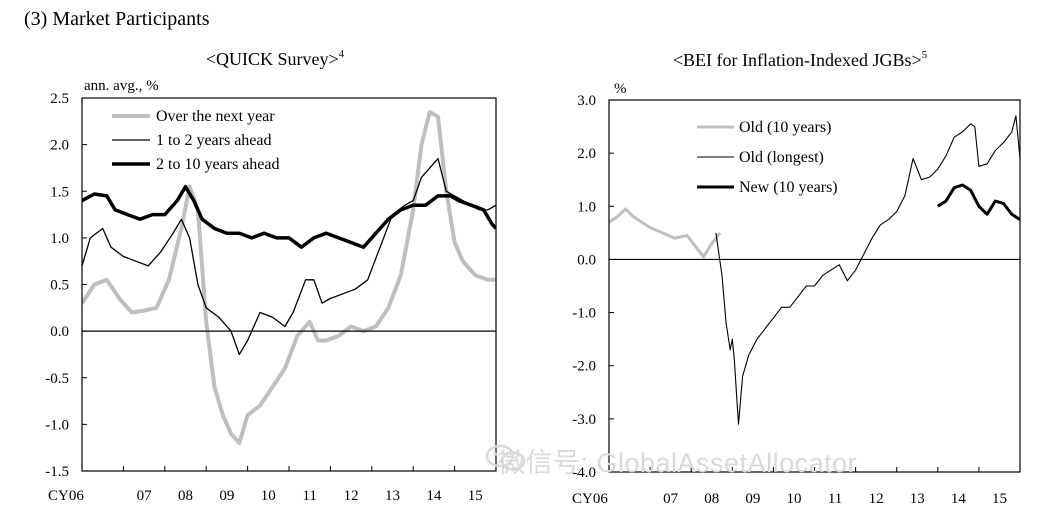 The width and height of the screenshot is (1056, 519). I want to click on y-tick-label: -0.5, so click(57, 379).